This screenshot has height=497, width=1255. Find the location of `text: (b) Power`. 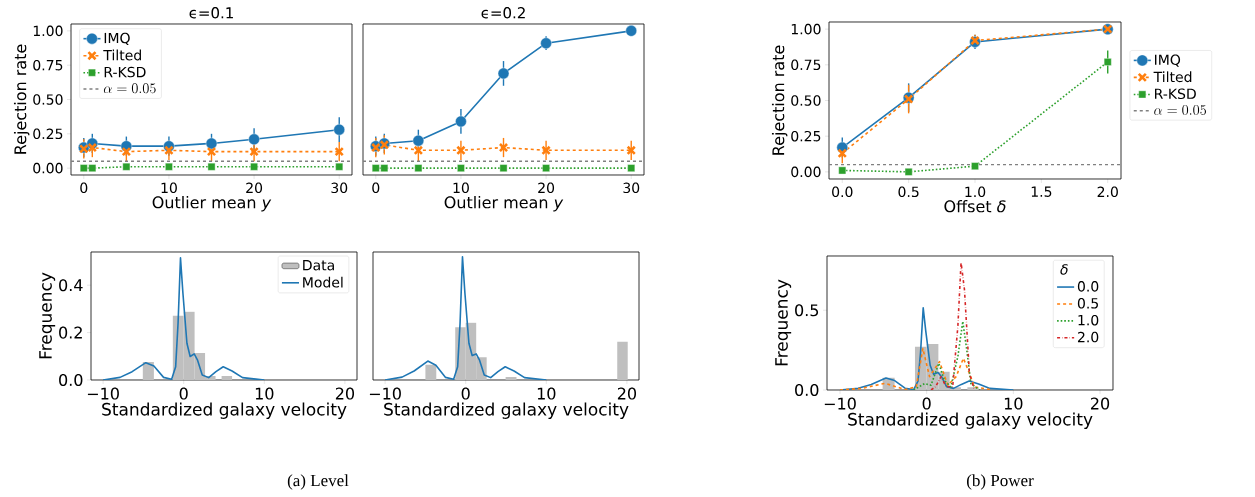

text: (b) Power is located at coordinates (1000, 482).